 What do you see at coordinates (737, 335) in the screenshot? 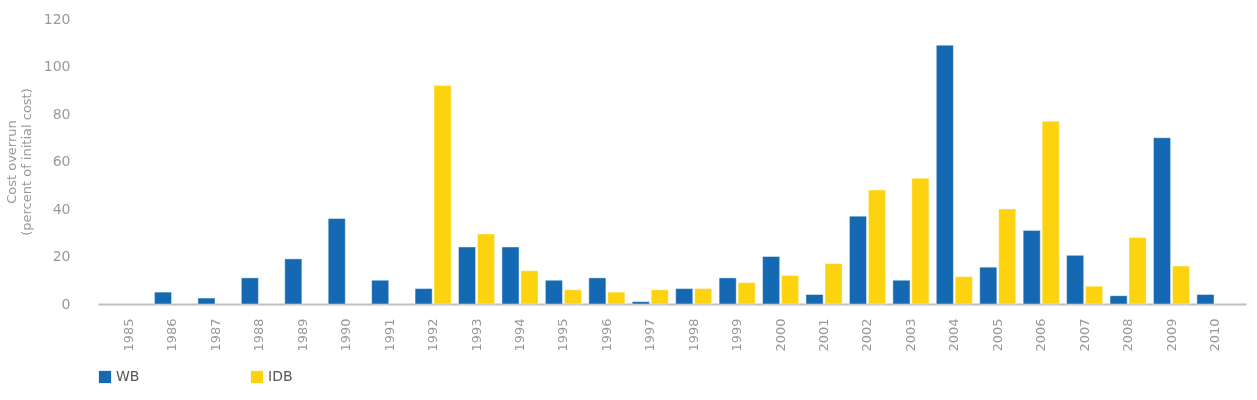
I see `x-tick-label: 1999` at bounding box center [737, 335].